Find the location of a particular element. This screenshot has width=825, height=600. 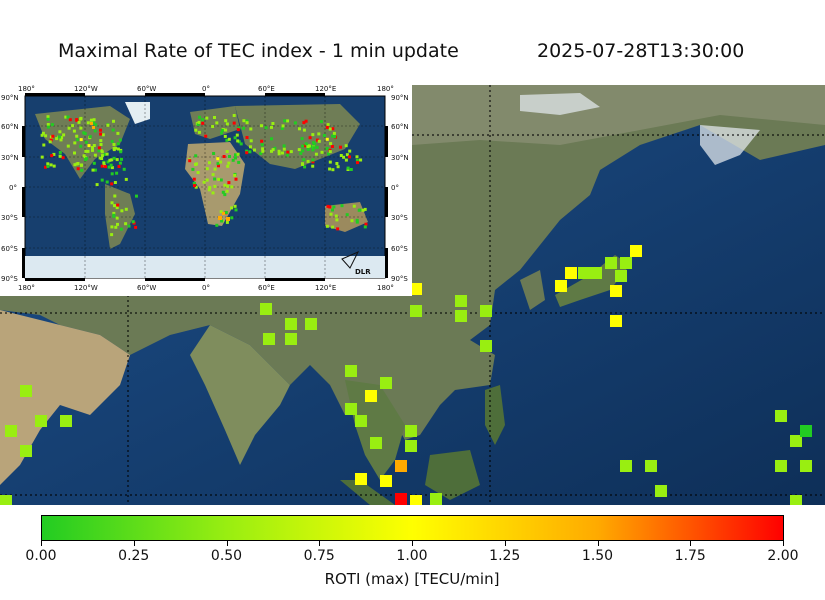

colorbar-gradient is located at coordinates (412, 528).